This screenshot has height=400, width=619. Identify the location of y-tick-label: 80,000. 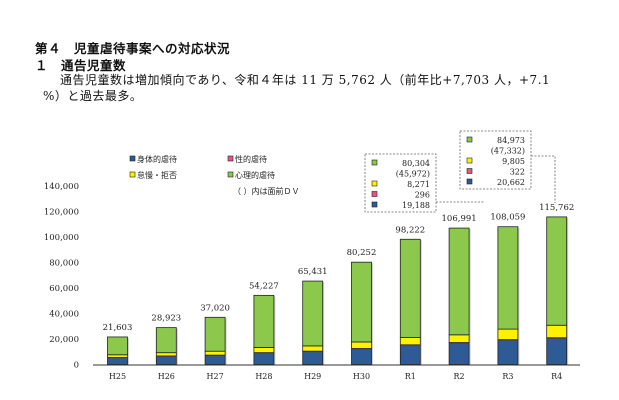
(64, 264).